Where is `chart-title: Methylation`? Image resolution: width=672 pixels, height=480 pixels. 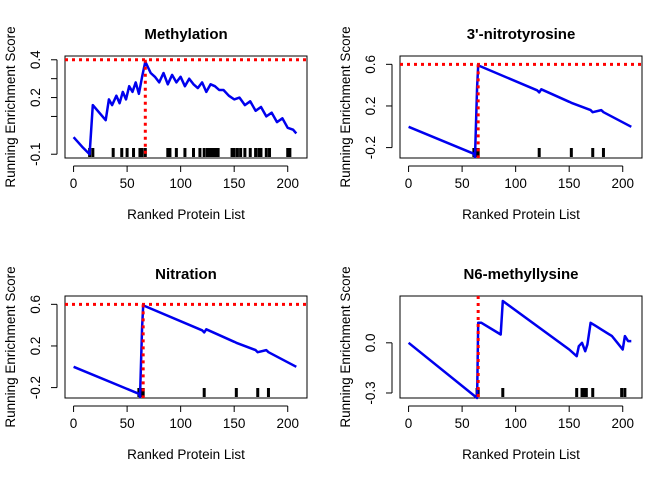 chart-title: Methylation is located at coordinates (185, 34).